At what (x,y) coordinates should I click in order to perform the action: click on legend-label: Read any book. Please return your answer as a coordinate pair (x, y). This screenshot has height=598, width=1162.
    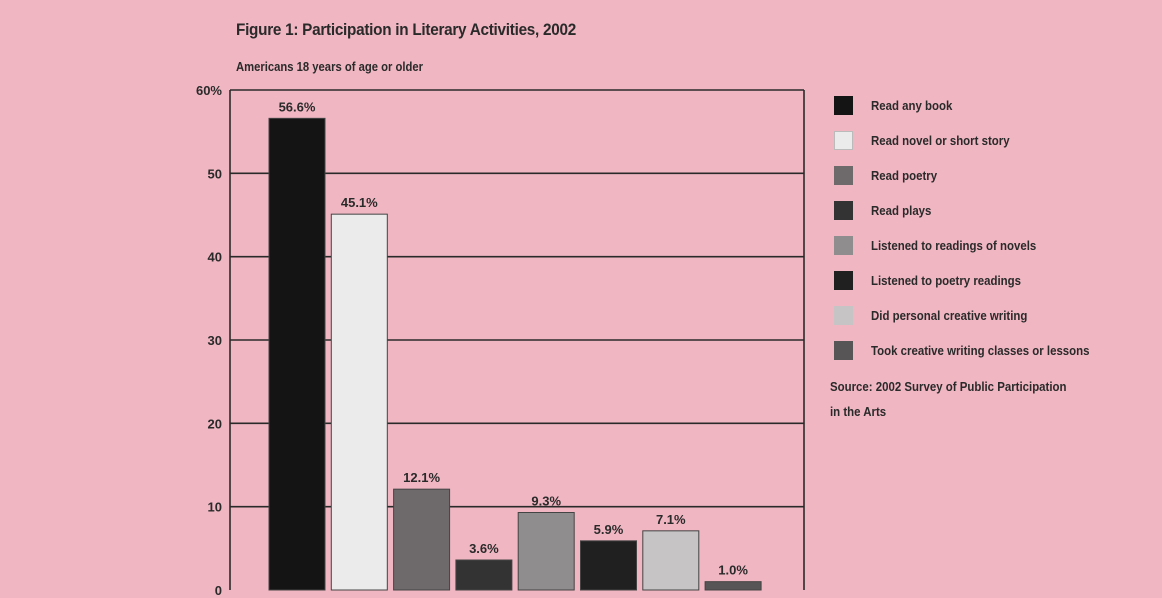
    Looking at the image, I should click on (912, 105).